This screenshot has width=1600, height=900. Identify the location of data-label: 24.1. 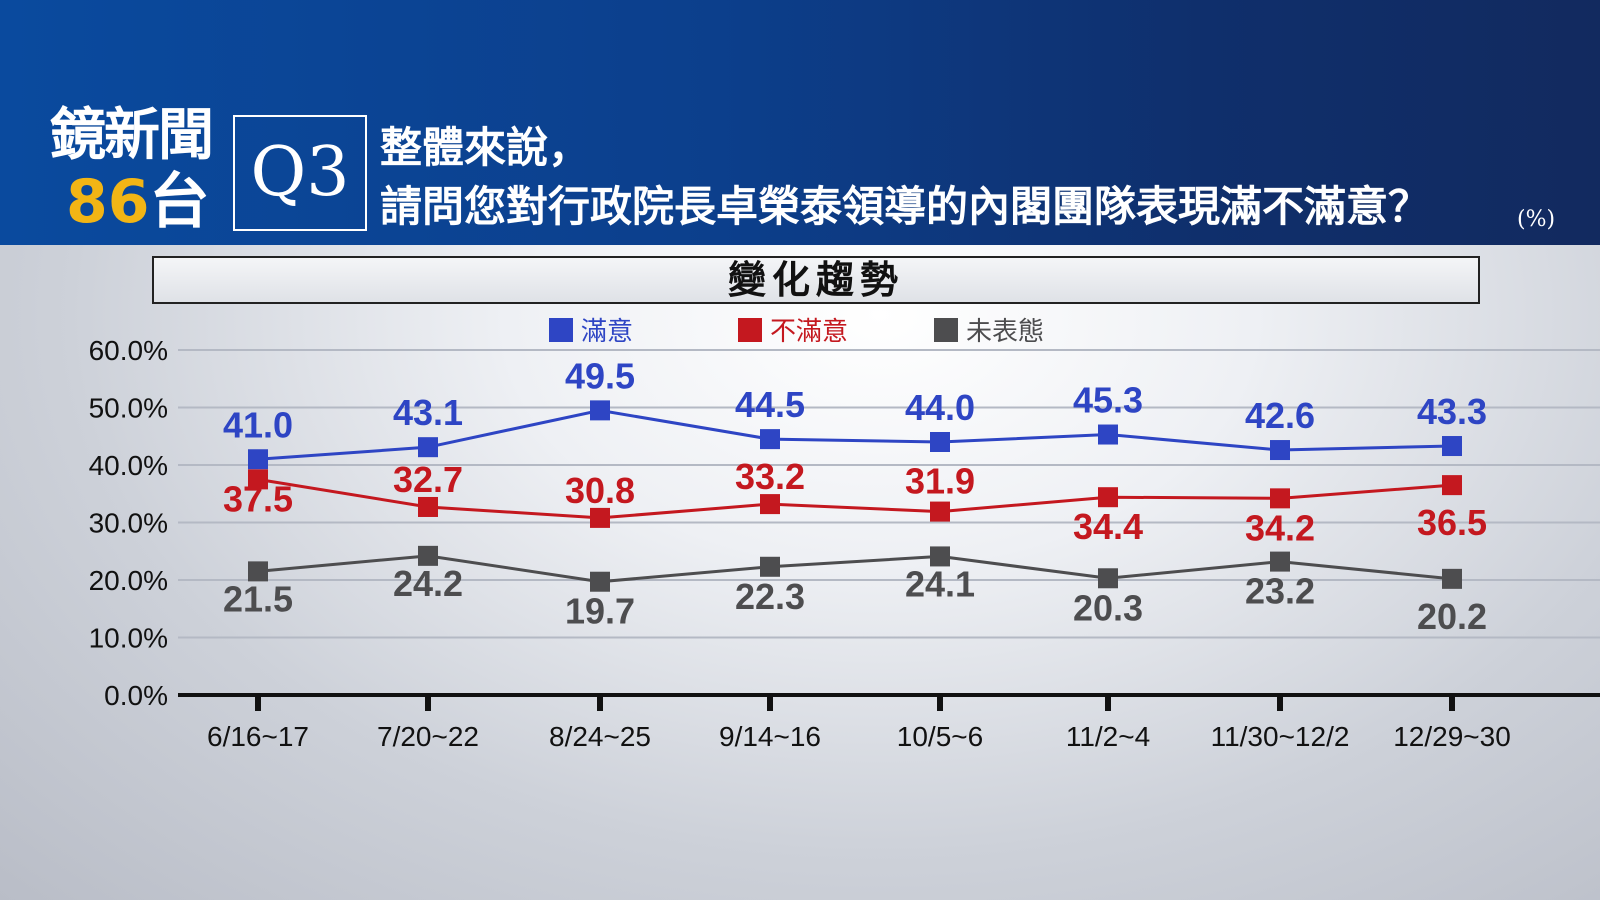
(940, 583).